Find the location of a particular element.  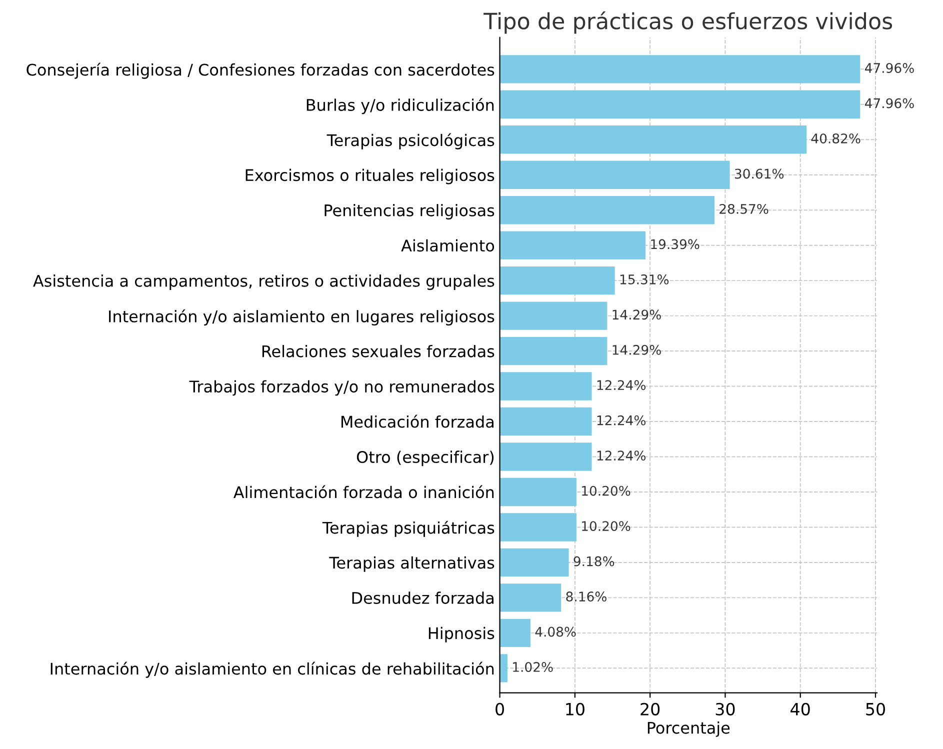

x-tick-label: 50 is located at coordinates (875, 709).